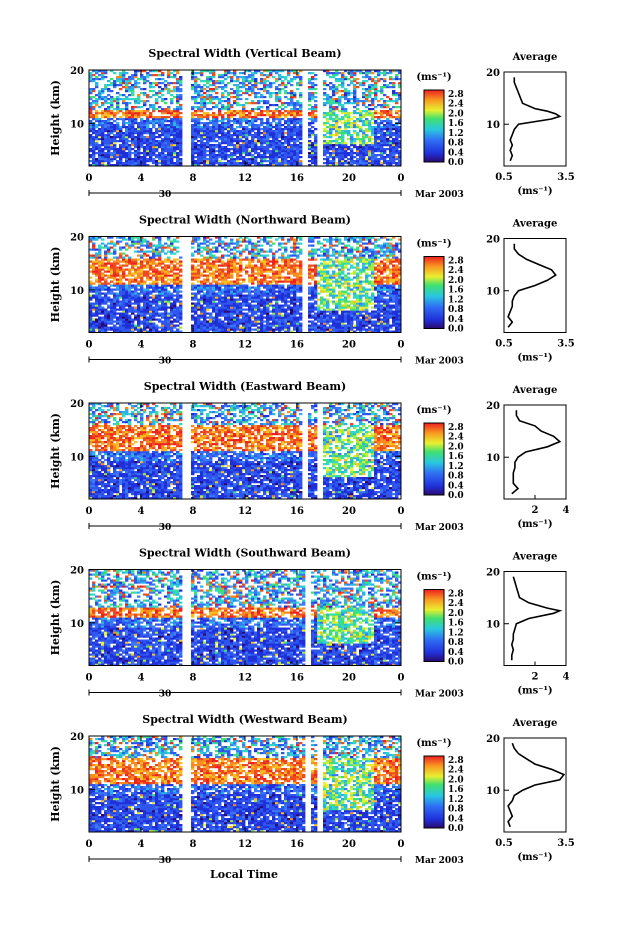  Describe the element at coordinates (165, 695) in the screenshot. I see `day-label: 30` at that location.